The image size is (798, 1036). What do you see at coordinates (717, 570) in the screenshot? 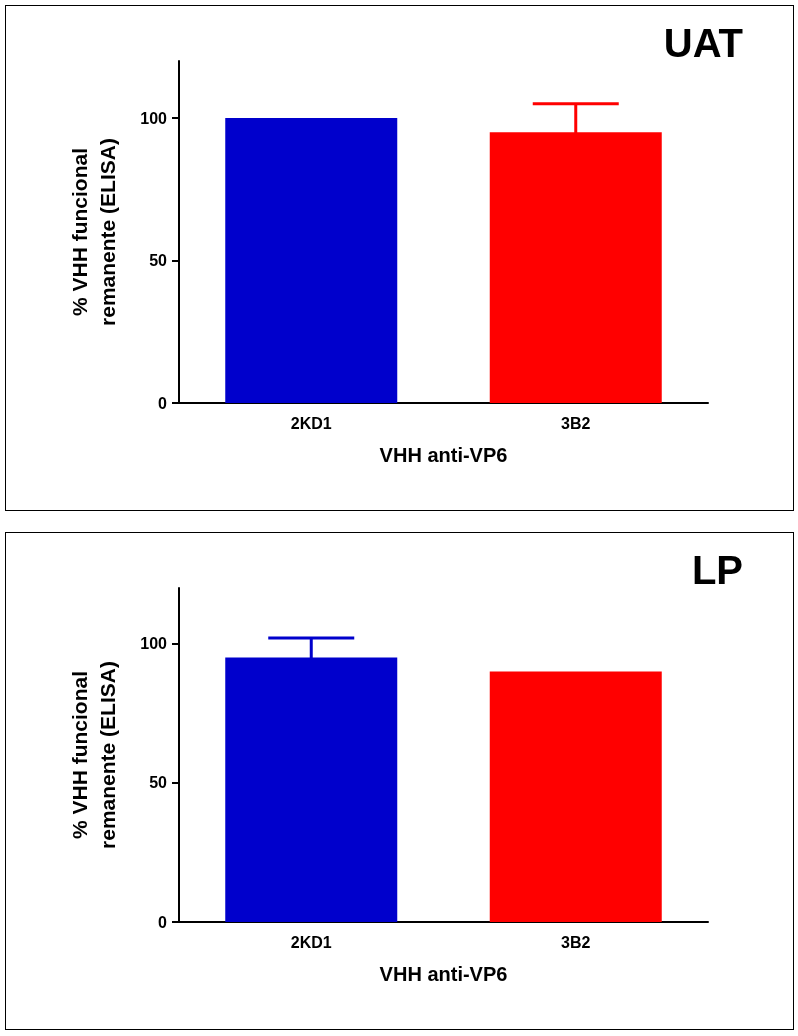
I see `chart-title: LP` at bounding box center [717, 570].